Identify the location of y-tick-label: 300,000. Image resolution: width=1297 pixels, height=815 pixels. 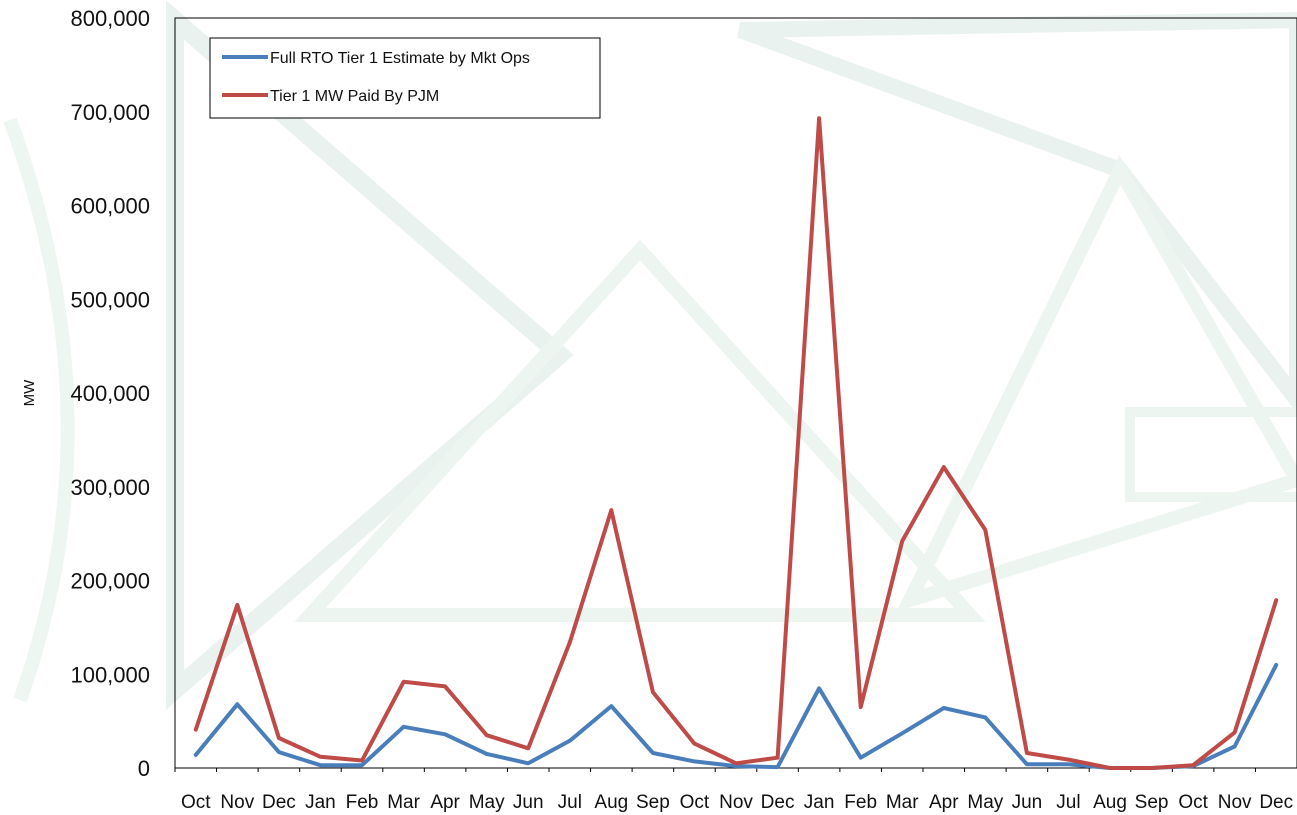
(110, 487).